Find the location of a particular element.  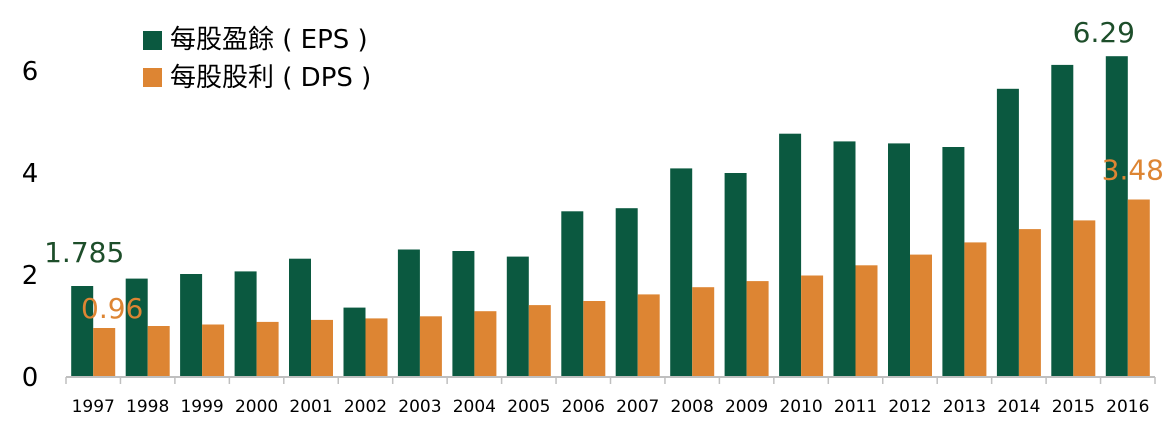

y-tick-label: 6 is located at coordinates (30, 72).